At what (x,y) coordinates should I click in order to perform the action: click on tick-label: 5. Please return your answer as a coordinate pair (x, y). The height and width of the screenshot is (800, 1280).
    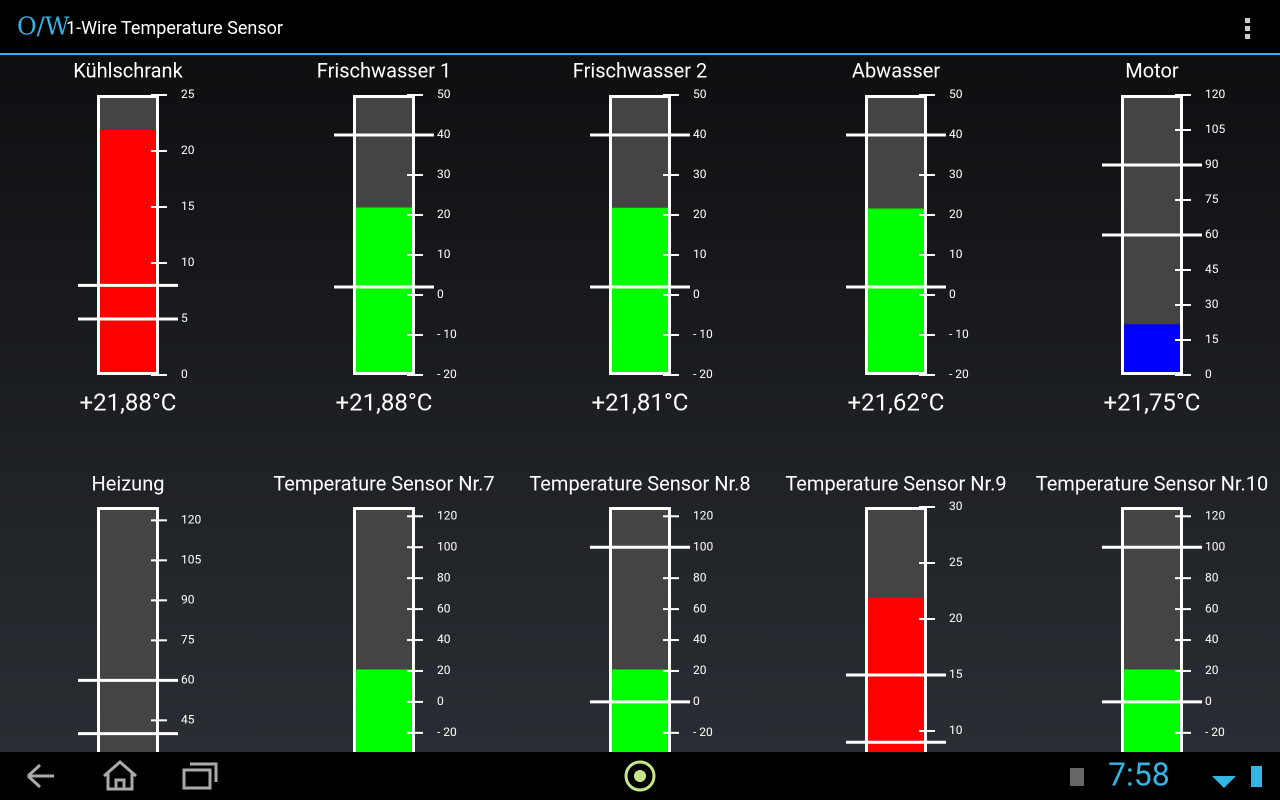
    Looking at the image, I should click on (184, 318).